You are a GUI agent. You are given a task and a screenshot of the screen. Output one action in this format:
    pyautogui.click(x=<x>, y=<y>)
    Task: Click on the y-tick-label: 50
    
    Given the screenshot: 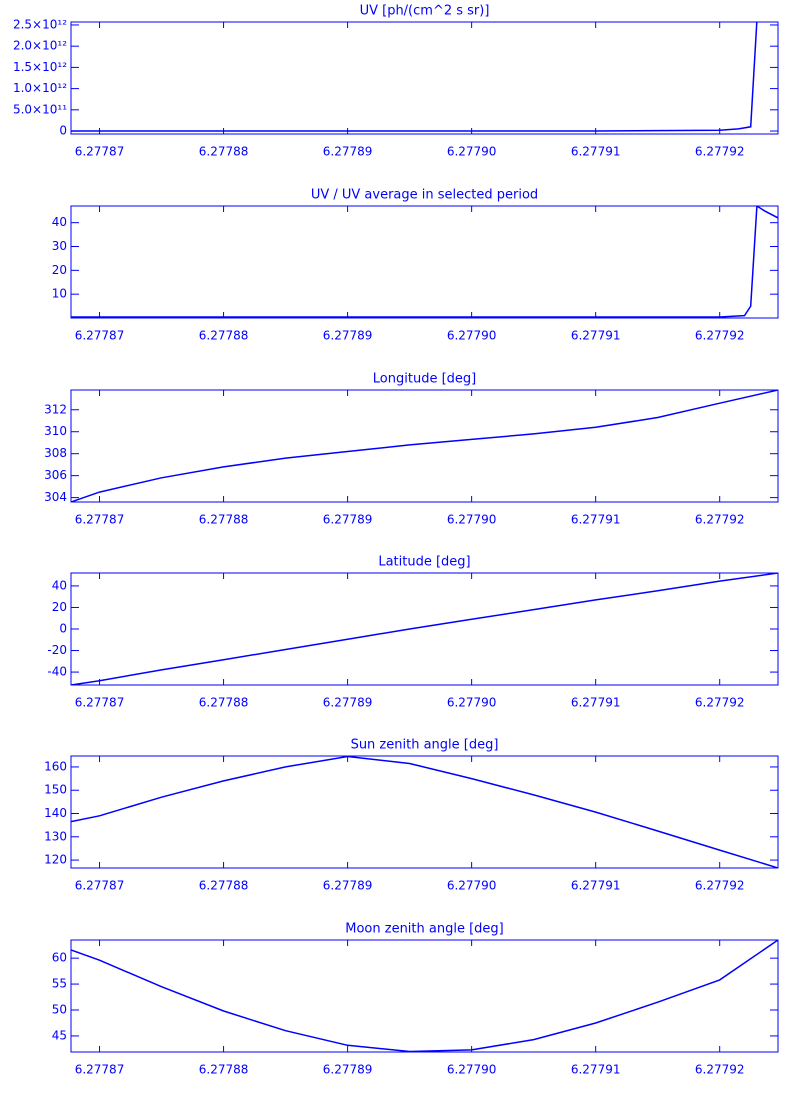 What is the action you would take?
    pyautogui.click(x=59, y=1010)
    